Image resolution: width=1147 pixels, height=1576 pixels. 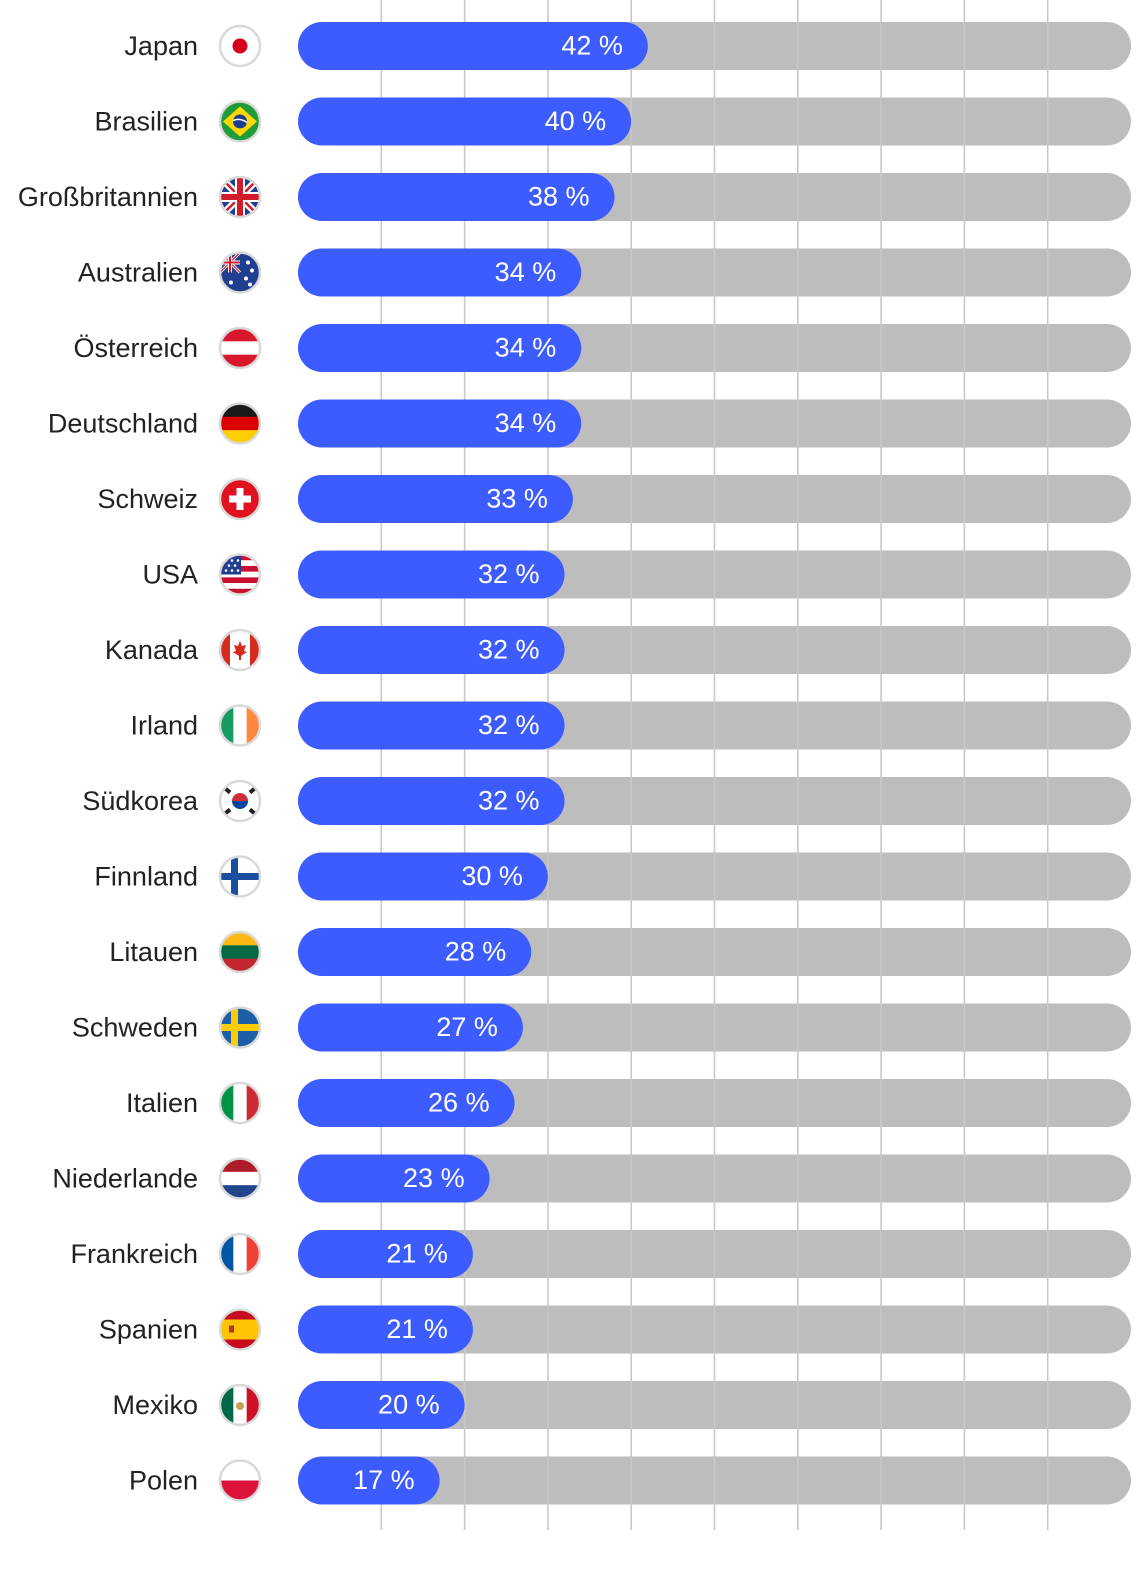 What do you see at coordinates (467, 1027) in the screenshot?
I see `bar-value-label: 27 %` at bounding box center [467, 1027].